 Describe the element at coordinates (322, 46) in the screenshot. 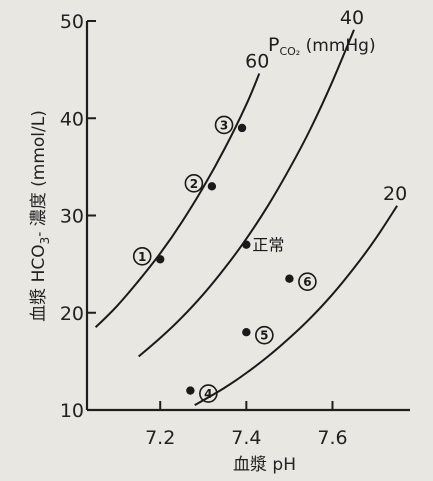

I see `legend-title: PCO₂ (mmHg)` at that location.